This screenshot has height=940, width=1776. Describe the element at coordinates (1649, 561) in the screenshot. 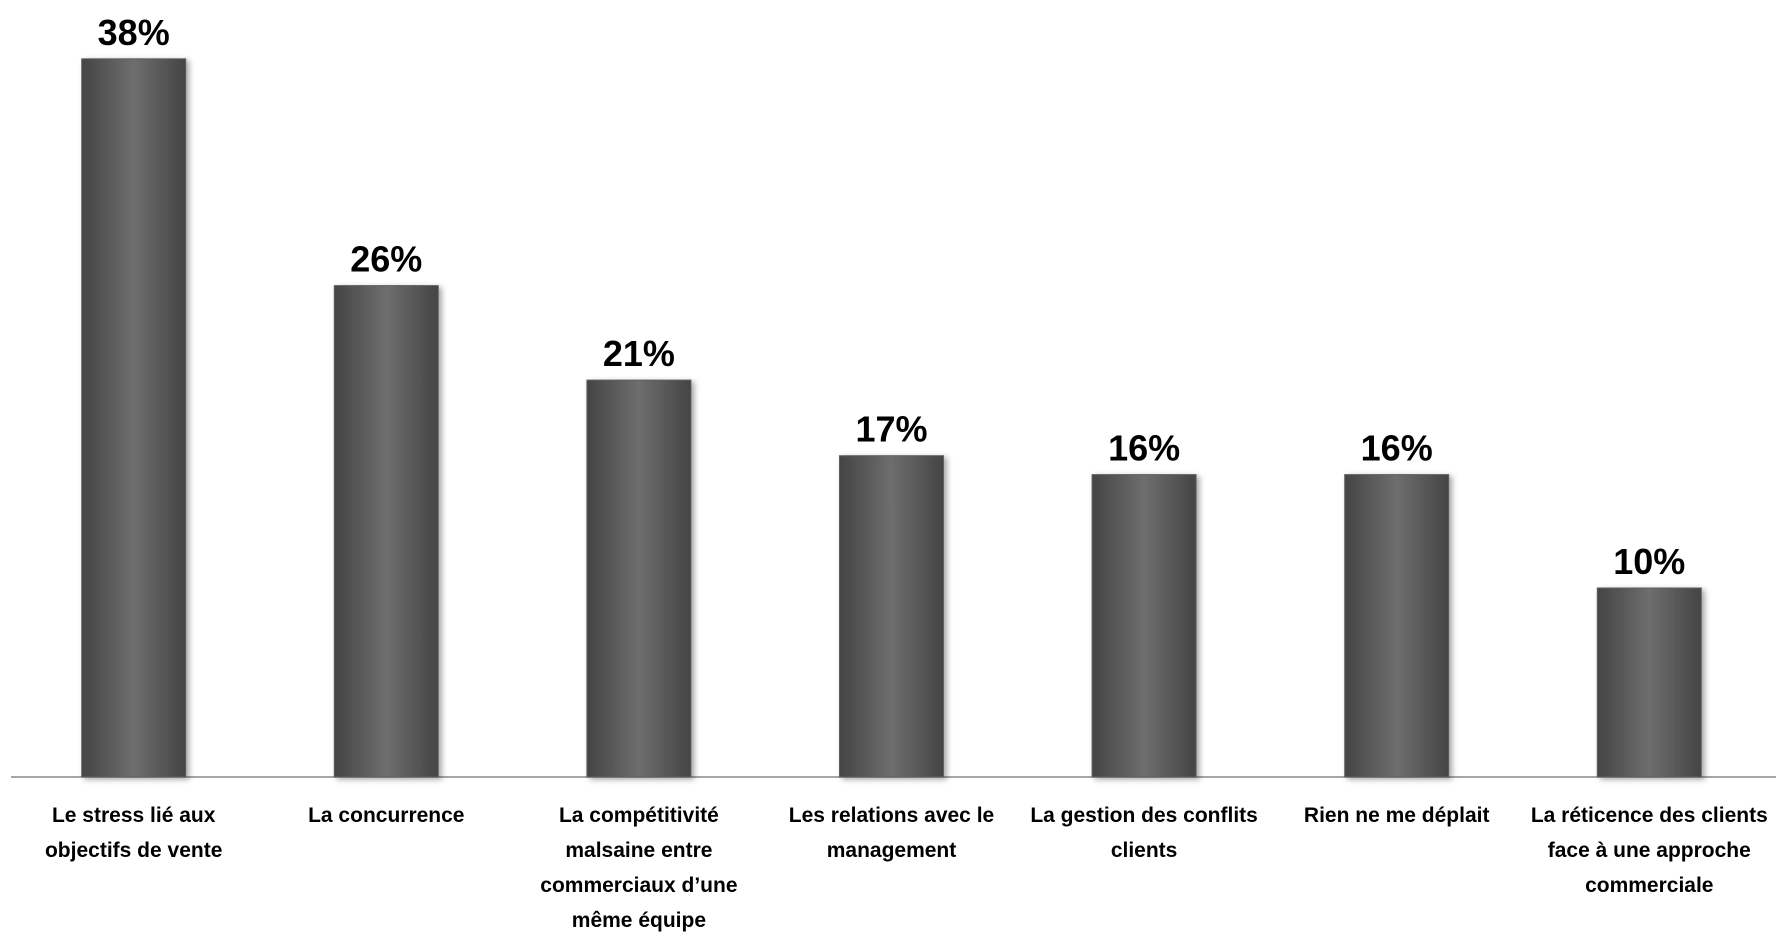

I see `value-label: 10%` at that location.